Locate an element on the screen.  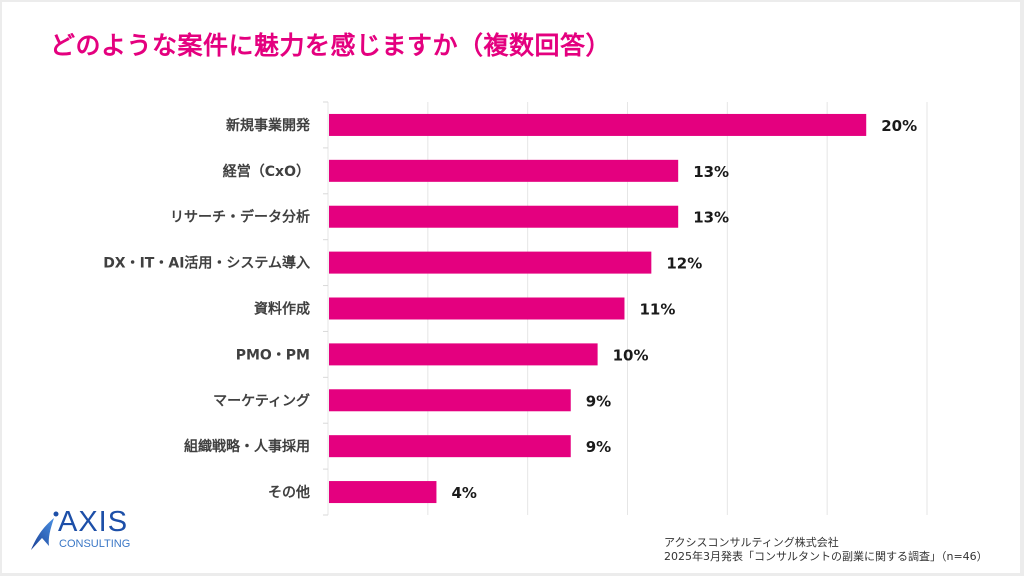
data-label: 11% is located at coordinates (657, 310).